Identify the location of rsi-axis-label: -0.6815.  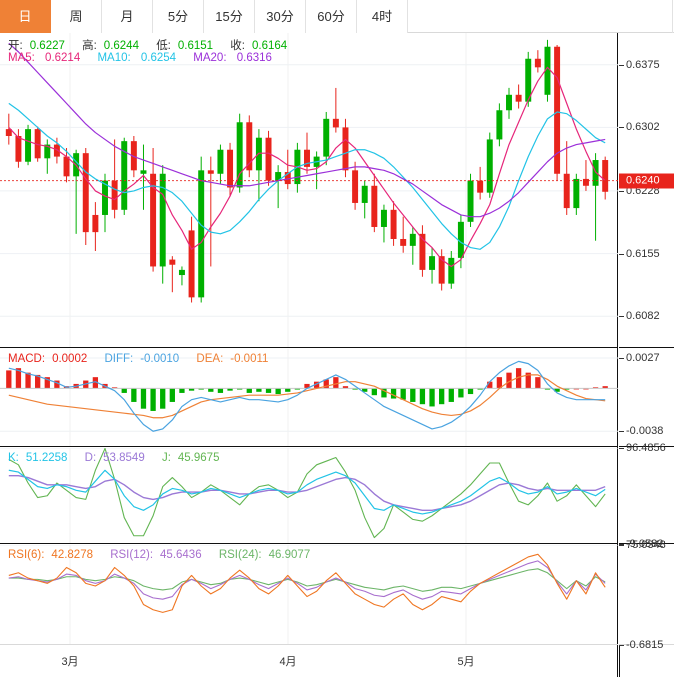
(645, 645).